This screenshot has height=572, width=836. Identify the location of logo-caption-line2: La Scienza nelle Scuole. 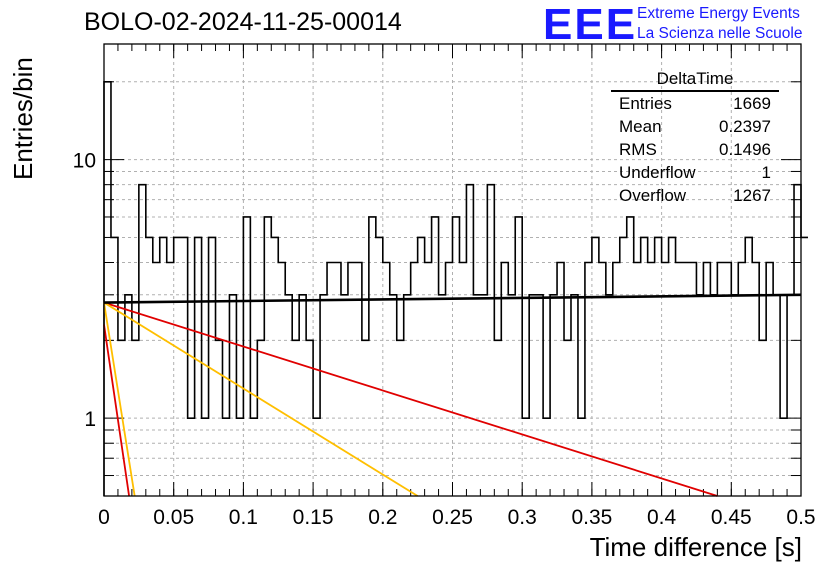
(720, 33).